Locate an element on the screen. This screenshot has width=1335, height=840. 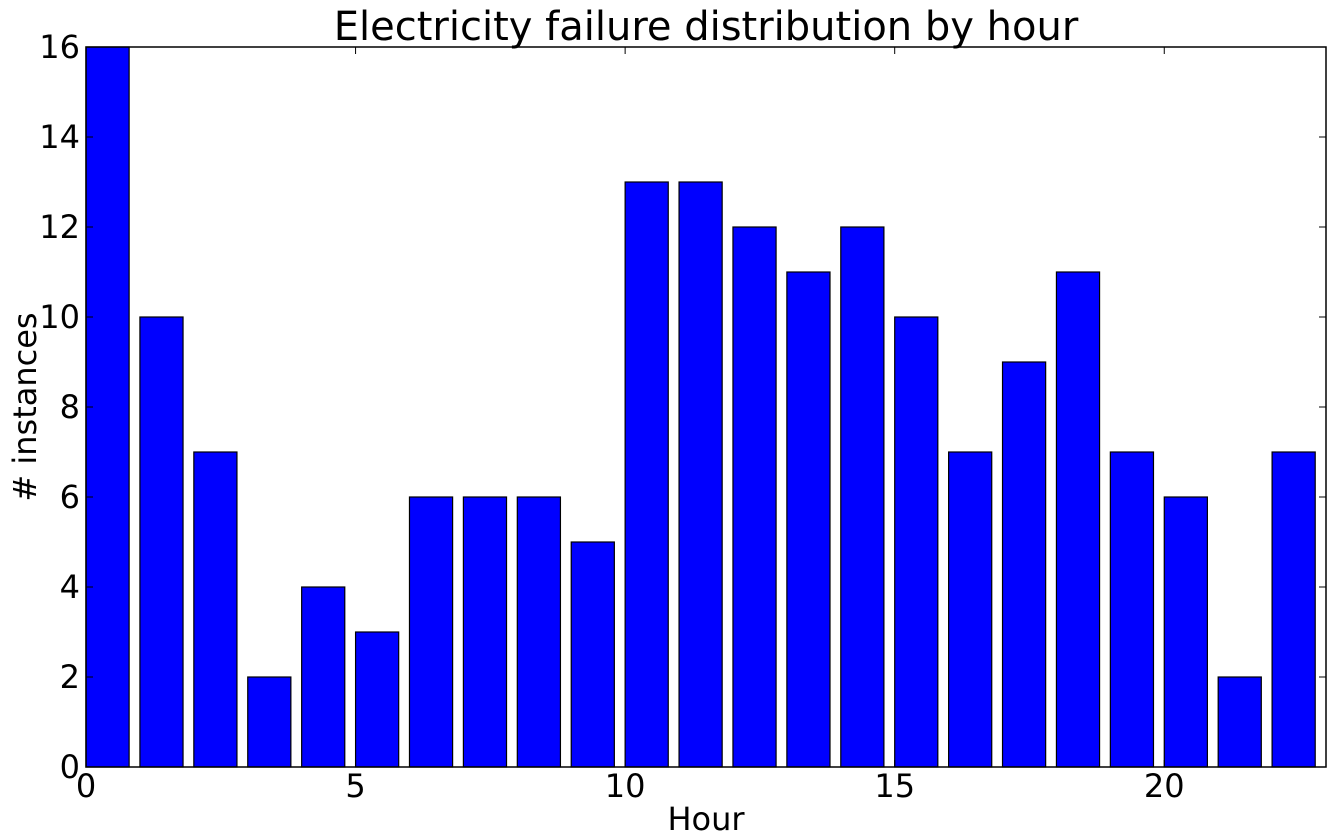
y-tick-label: 0 is located at coordinates (70, 767).